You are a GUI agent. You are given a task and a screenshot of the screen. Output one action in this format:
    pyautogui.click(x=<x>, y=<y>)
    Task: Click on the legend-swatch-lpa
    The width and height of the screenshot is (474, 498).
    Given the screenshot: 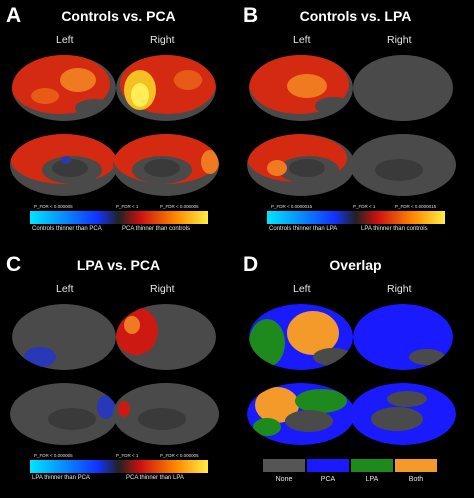 What is the action you would take?
    pyautogui.click(x=372, y=465)
    